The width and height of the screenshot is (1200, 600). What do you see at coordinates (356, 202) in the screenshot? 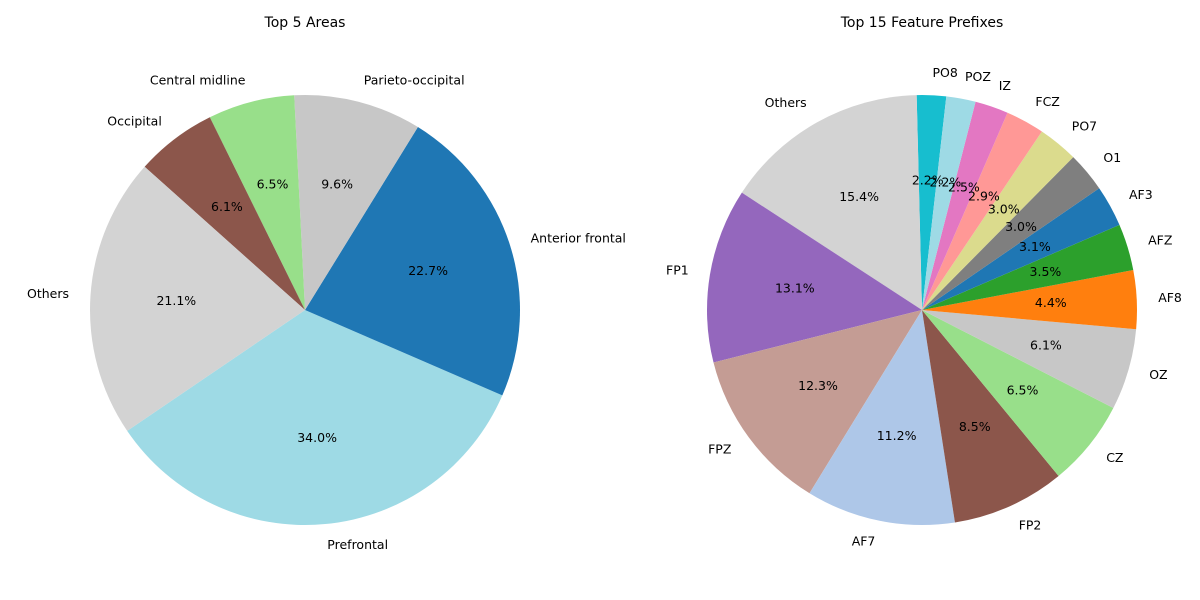
I see `areas-slice-parieto-occipital` at bounding box center [356, 202].